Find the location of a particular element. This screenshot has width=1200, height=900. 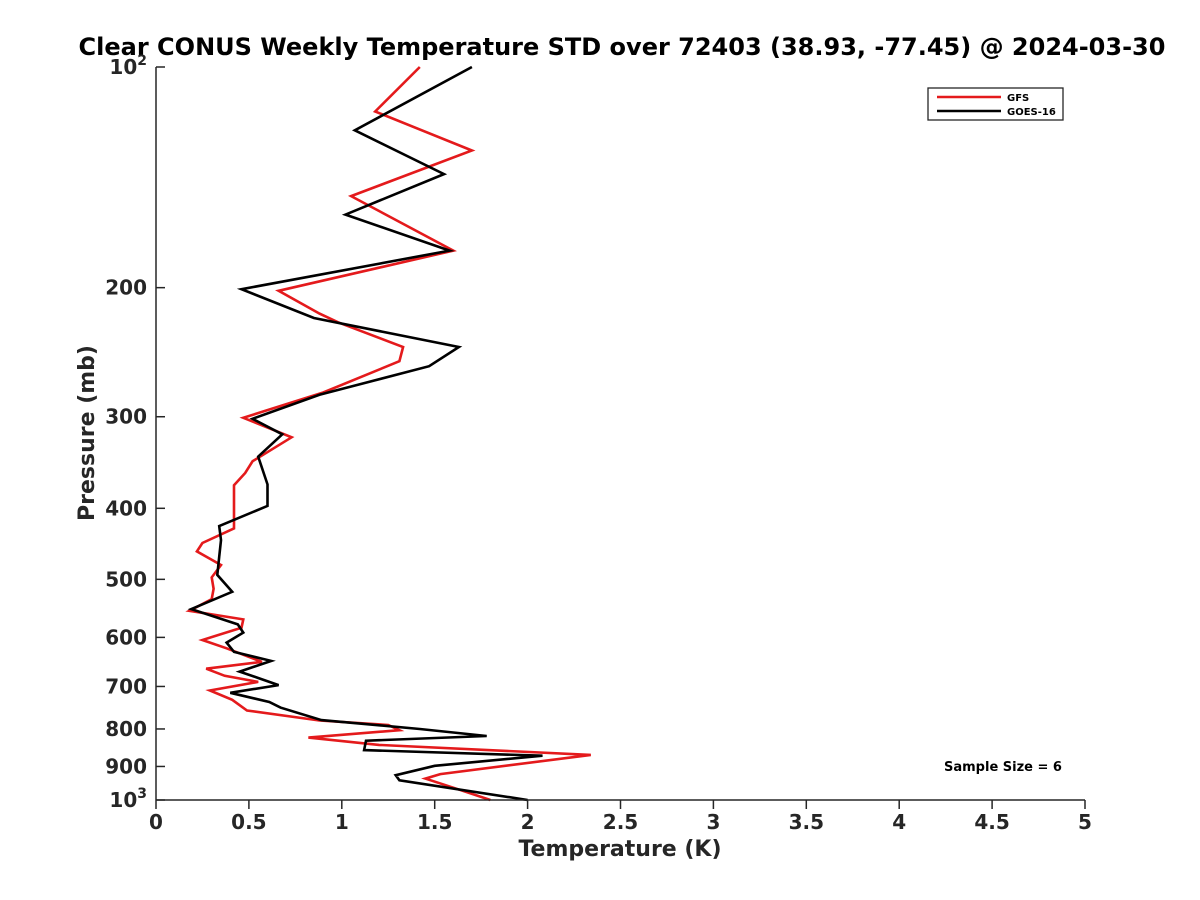

y-tick-label: 200 is located at coordinates (126, 288).